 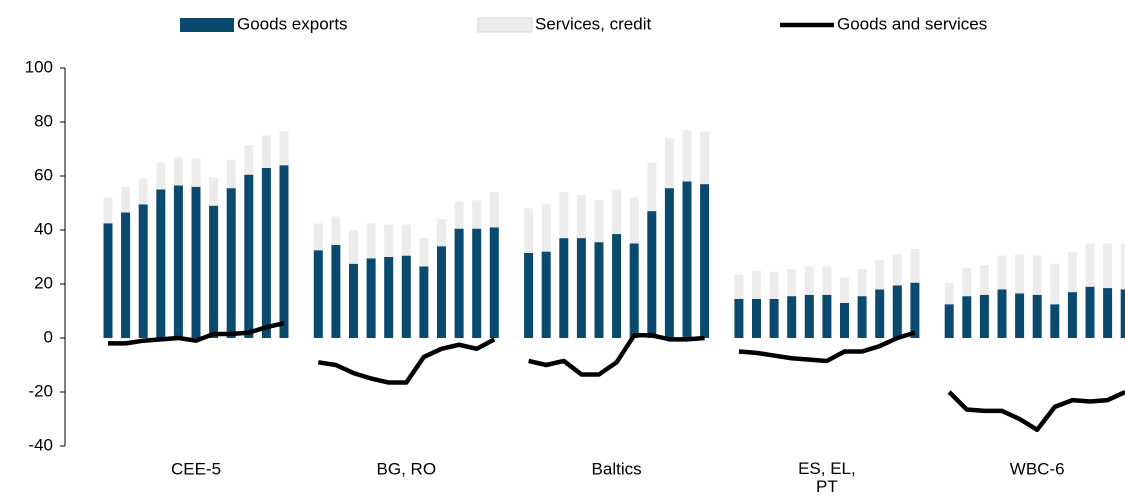 I want to click on legend-label: Goods exports, so click(x=292, y=23).